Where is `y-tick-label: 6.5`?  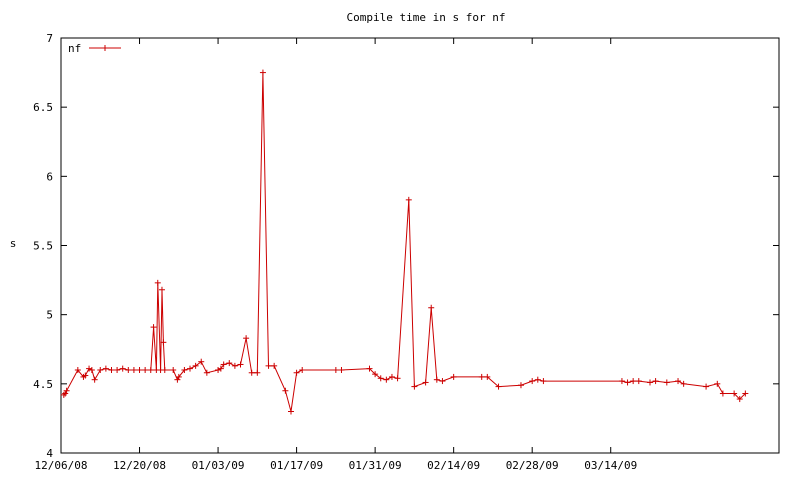 y-tick-label: 6.5 is located at coordinates (43, 107).